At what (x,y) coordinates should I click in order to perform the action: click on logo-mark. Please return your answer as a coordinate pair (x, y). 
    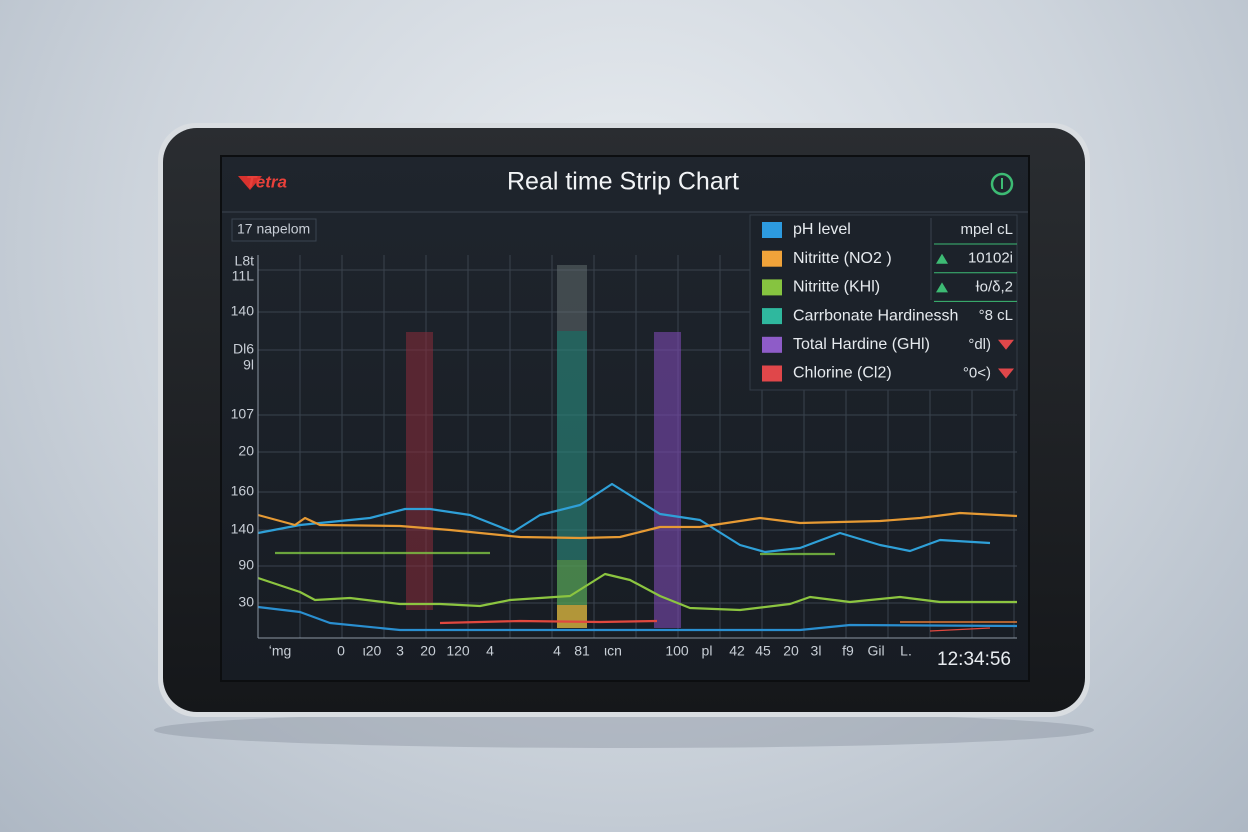
    Looking at the image, I should click on (250, 183).